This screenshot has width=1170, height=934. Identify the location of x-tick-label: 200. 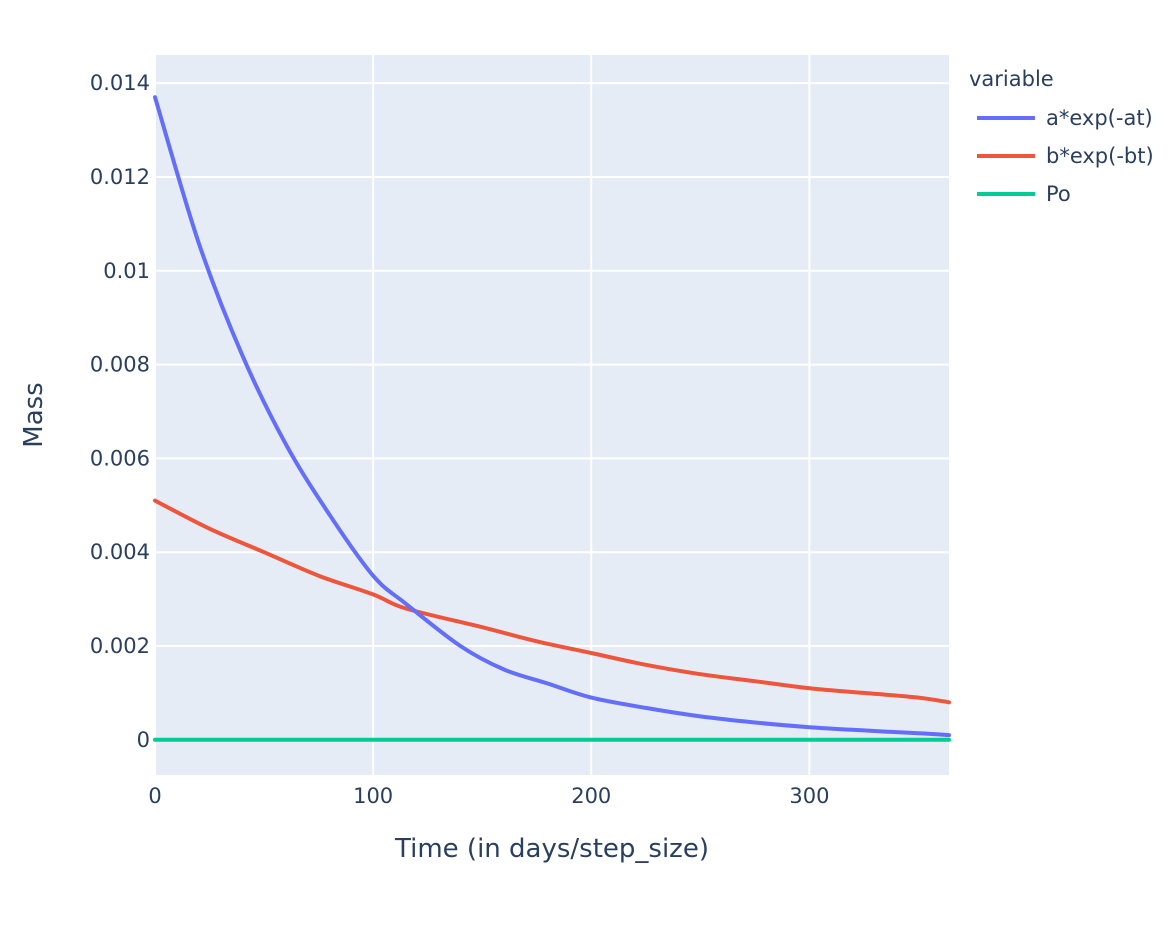
(591, 796).